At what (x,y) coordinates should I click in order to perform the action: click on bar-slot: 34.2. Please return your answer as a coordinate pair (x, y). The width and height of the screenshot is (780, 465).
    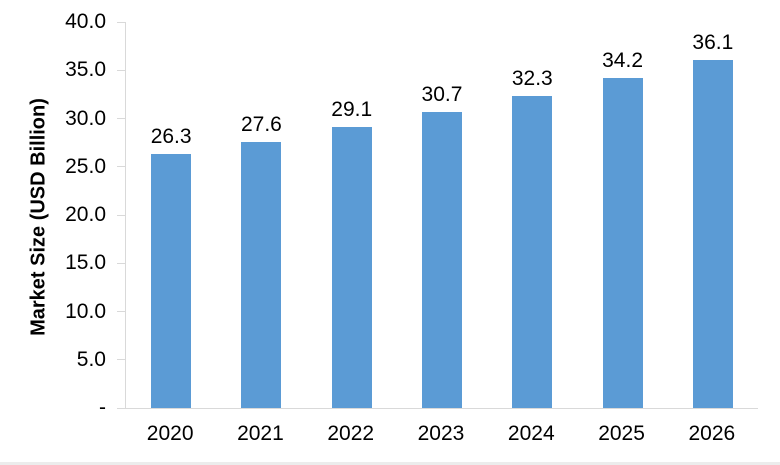
    Looking at the image, I should click on (622, 215).